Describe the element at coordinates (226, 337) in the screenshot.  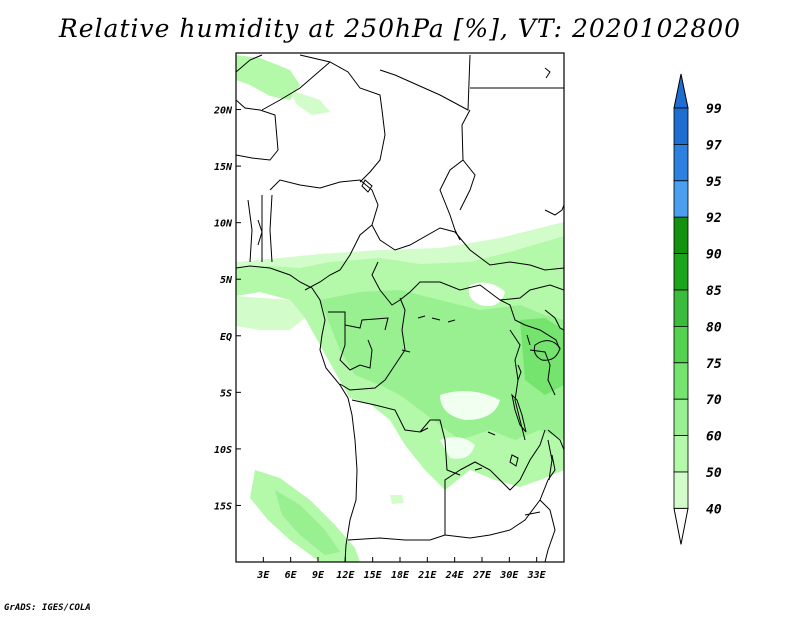
I see `lat-tick-label: EQ` at that location.